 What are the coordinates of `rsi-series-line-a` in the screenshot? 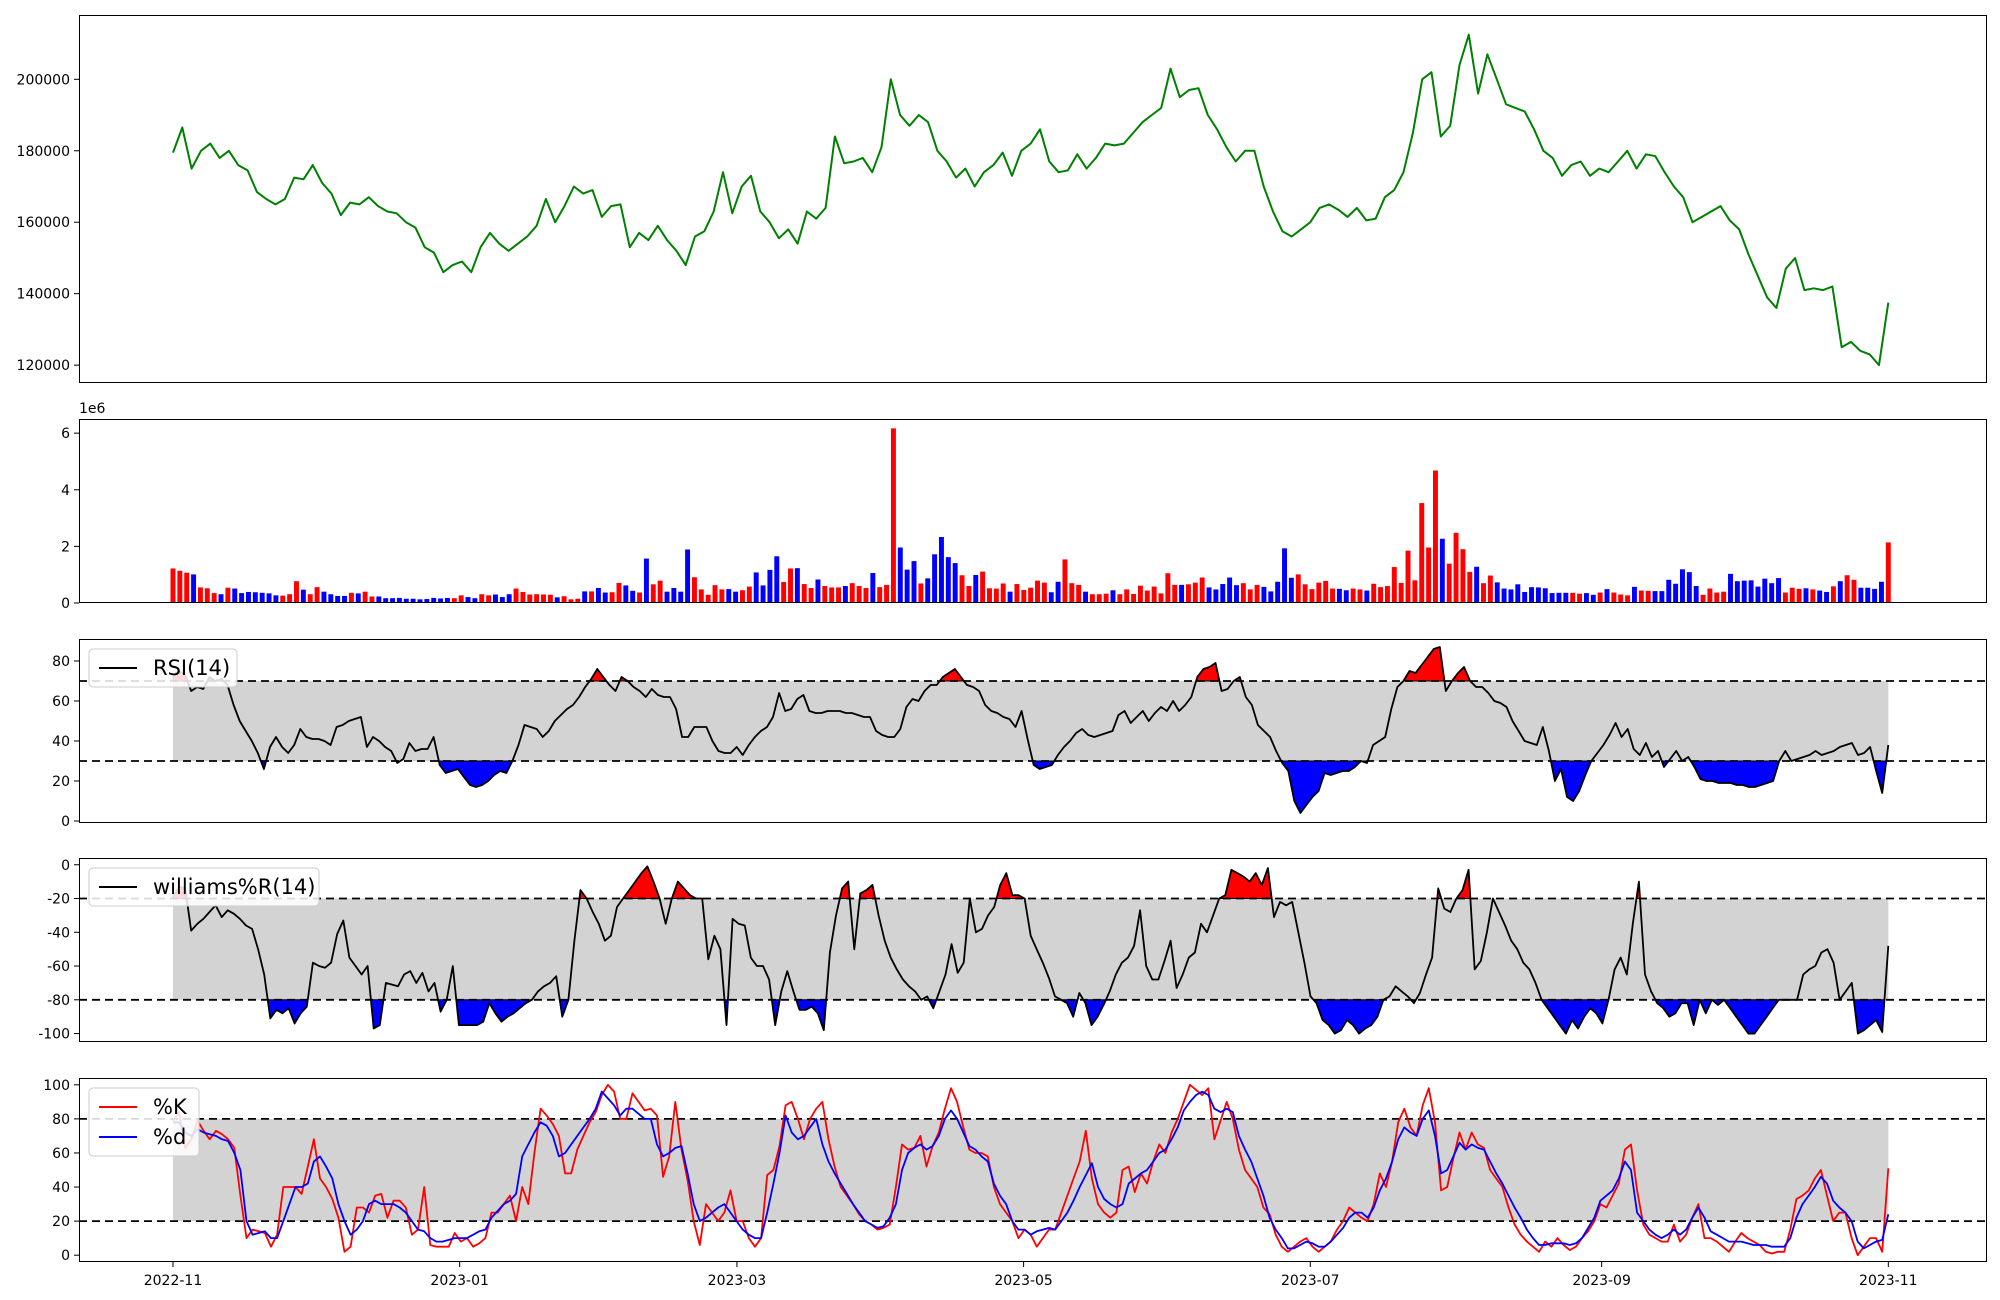 It's located at (1031, 730).